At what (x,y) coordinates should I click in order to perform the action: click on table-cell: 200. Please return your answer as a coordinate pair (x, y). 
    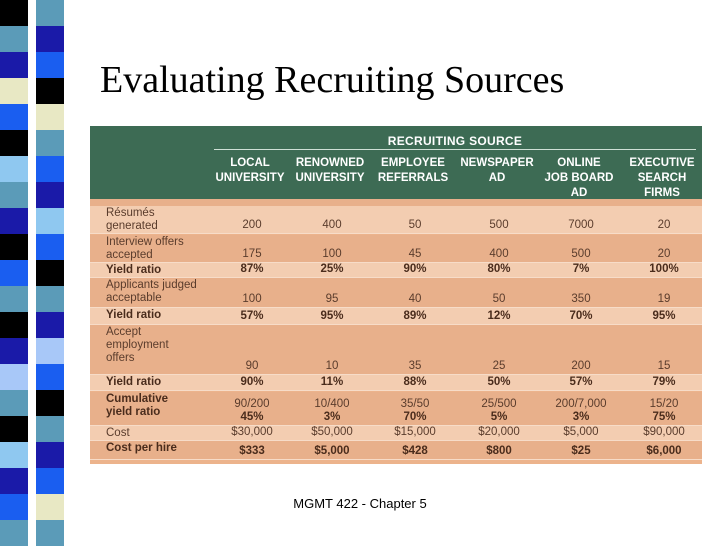
    Looking at the image, I should click on (252, 225).